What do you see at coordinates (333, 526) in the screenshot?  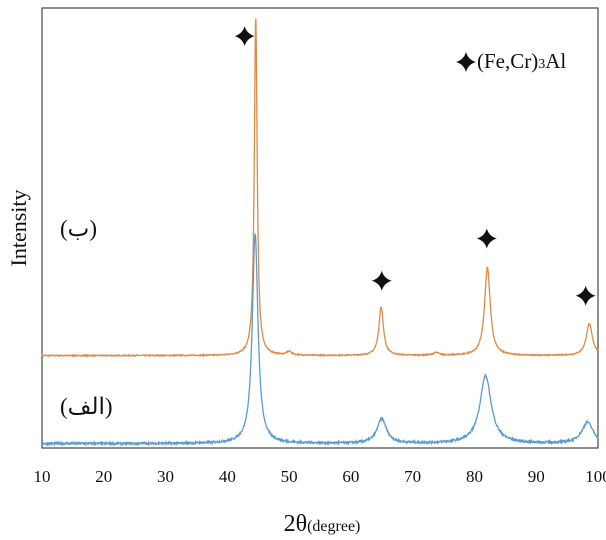 I see `x-axis-label-unit: (degree)` at bounding box center [333, 526].